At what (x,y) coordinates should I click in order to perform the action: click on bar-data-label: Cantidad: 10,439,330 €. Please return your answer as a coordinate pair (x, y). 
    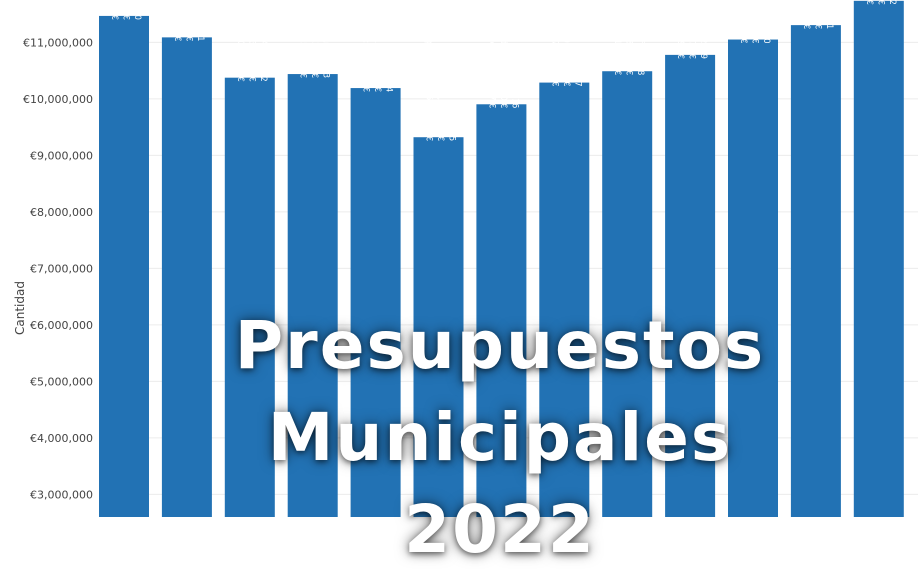
    Looking at the image, I should click on (314, 39).